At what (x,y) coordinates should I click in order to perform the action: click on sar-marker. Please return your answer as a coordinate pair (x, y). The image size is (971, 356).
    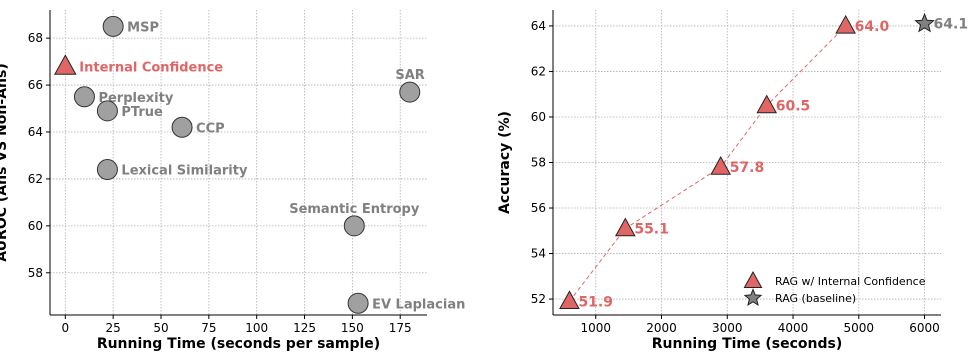
    Looking at the image, I should click on (410, 92).